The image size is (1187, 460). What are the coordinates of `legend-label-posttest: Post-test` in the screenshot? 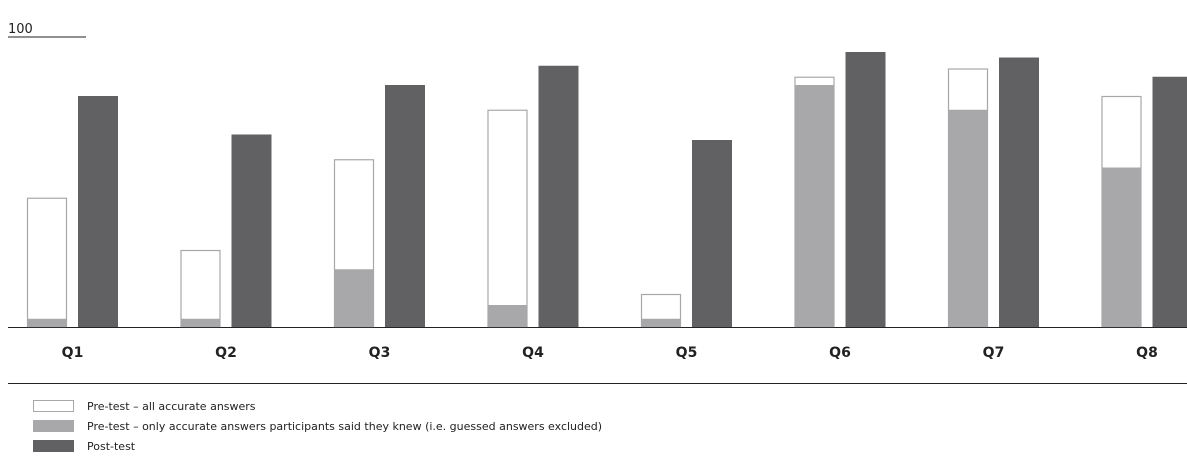 It's located at (111, 446).